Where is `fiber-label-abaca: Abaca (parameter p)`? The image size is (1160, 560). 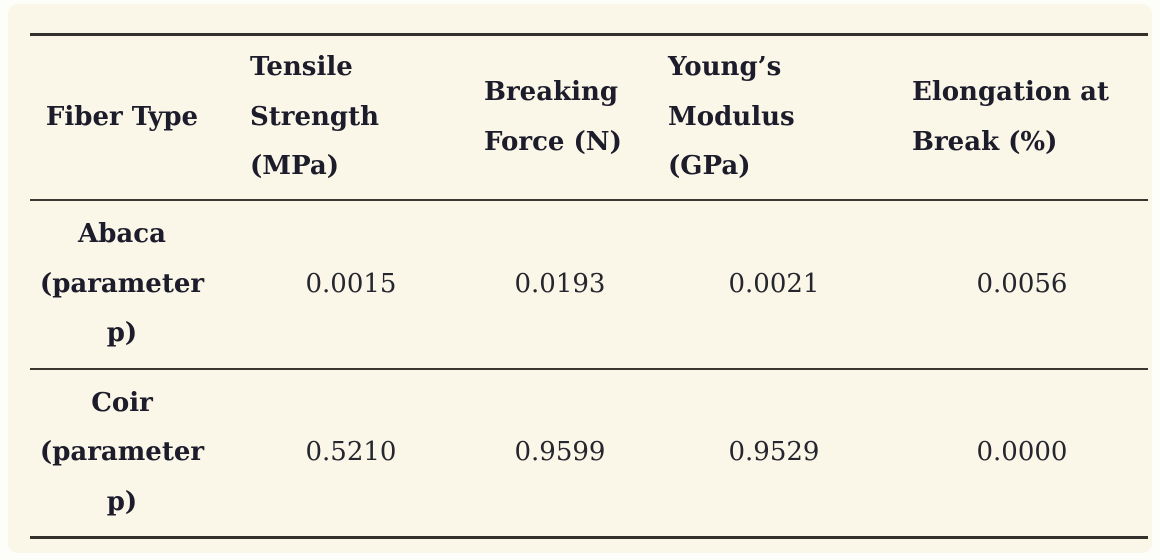 fiber-label-abaca: Abaca (parameter p) is located at coordinates (132, 285).